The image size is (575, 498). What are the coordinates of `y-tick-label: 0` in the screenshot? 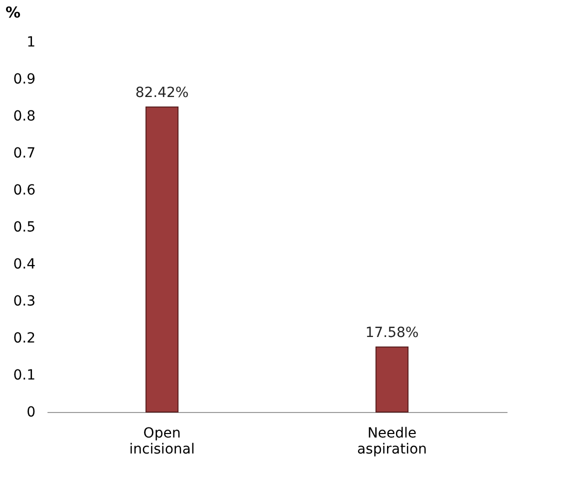 It's located at (31, 412).